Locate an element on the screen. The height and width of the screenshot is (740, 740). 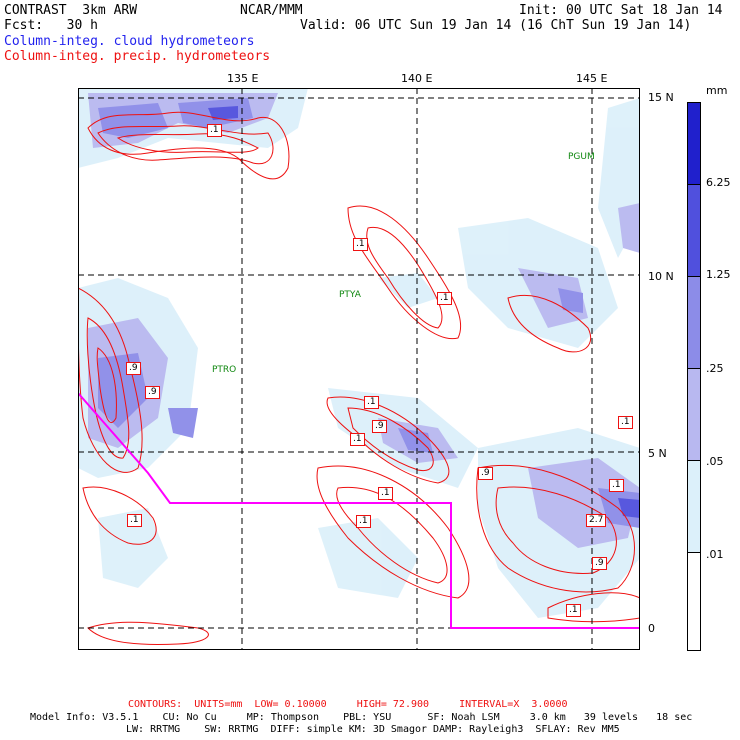
field-precip-label: Column-integ. precip. hydrometeors is located at coordinates (137, 56).